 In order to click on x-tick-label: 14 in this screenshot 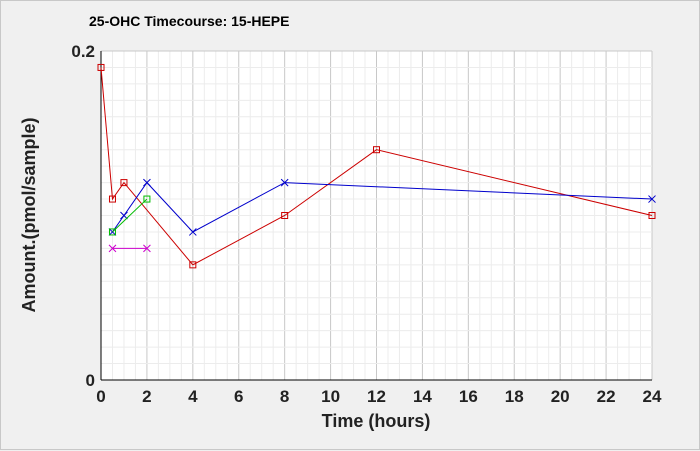, I will do `click(422, 396)`.